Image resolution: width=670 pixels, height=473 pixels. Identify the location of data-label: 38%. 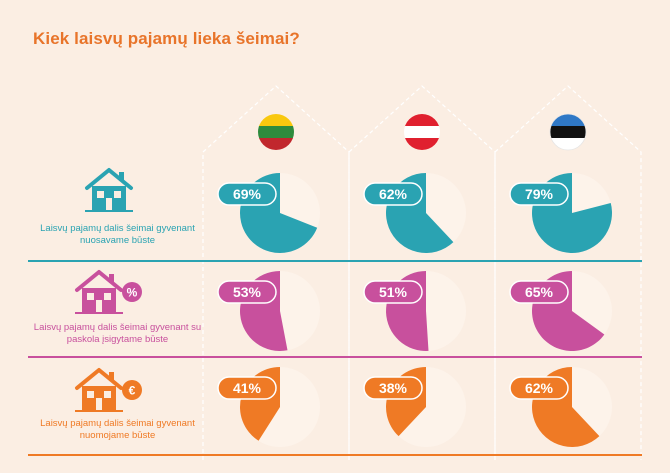
(393, 388).